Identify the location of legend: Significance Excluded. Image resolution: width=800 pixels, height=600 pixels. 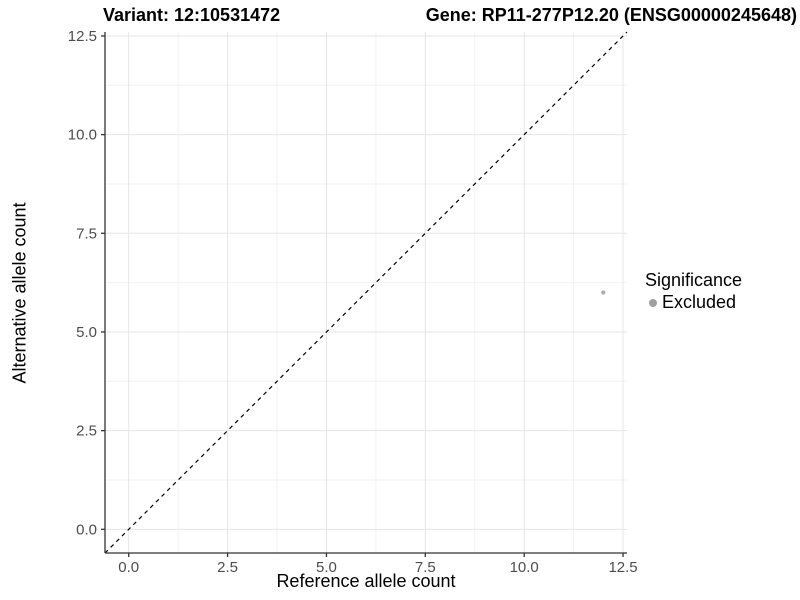
(693, 291).